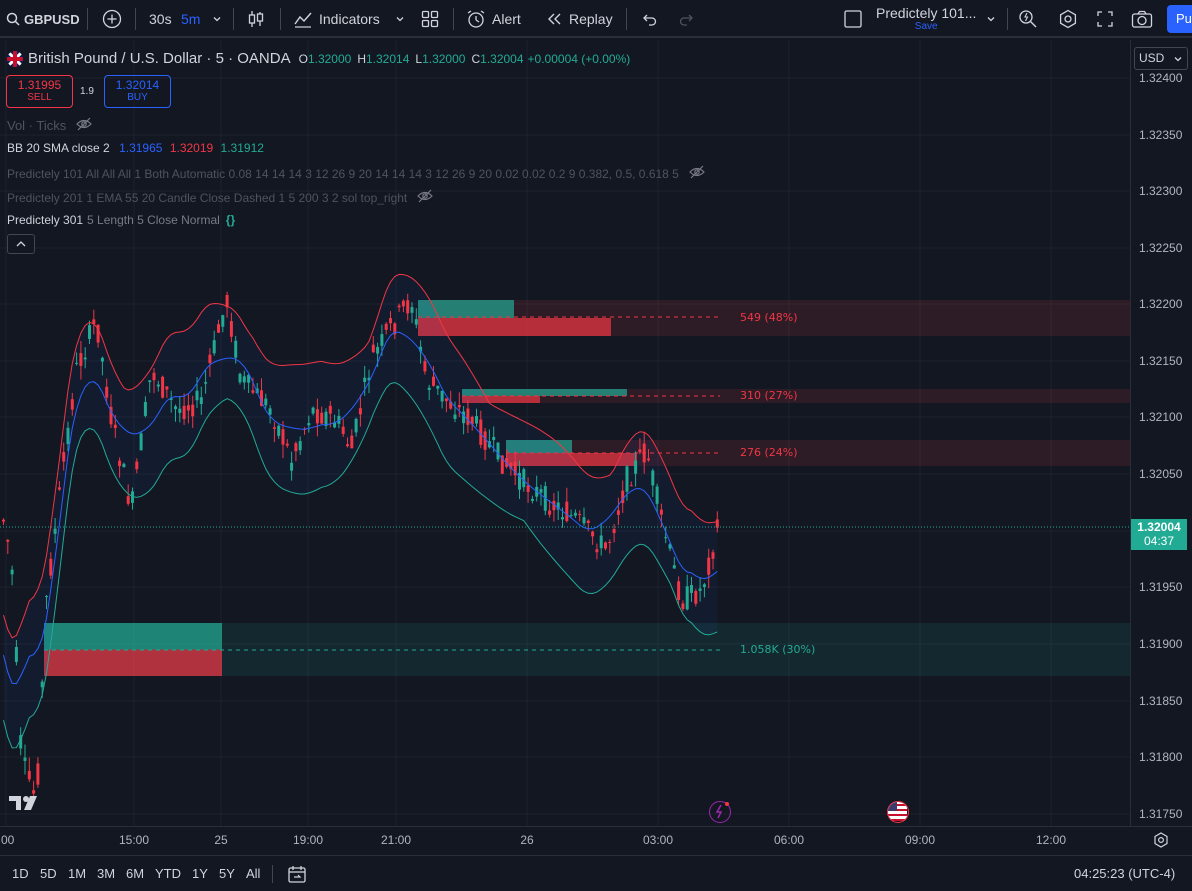  I want to click on redo-button, so click(687, 19).